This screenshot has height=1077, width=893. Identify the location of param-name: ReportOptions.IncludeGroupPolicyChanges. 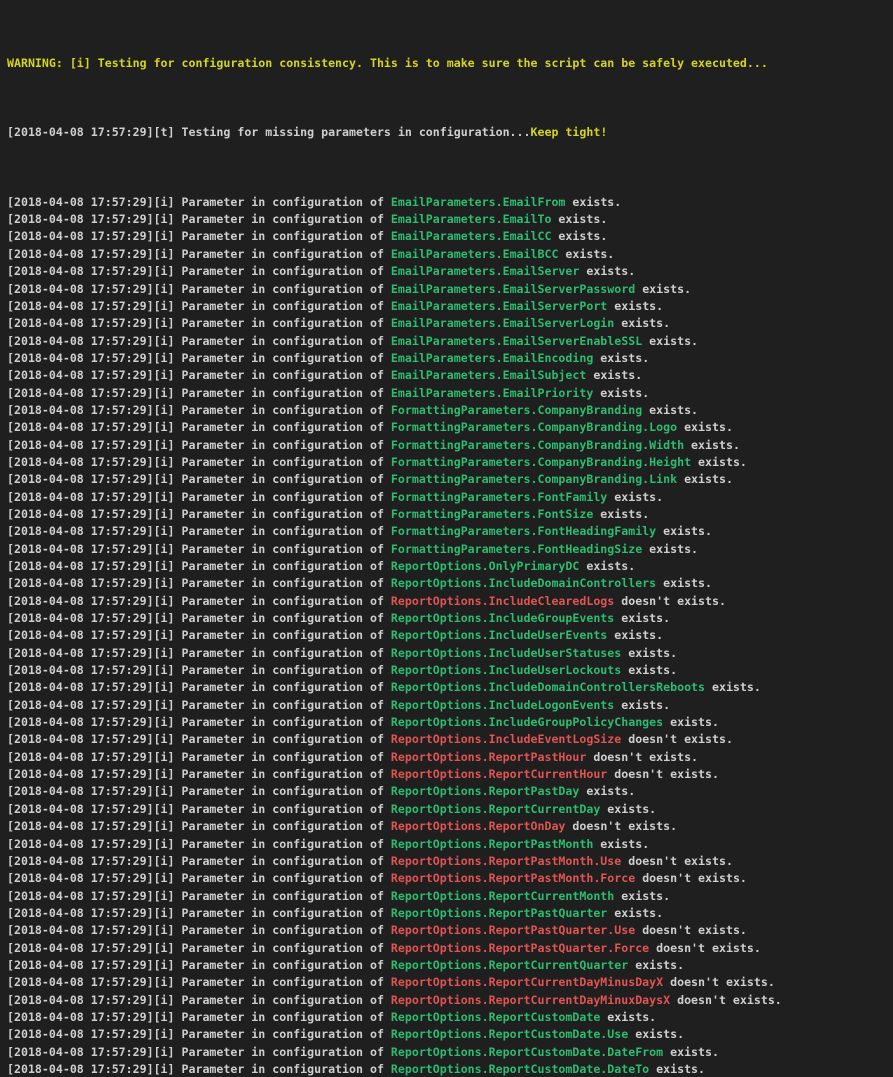
(527, 722).